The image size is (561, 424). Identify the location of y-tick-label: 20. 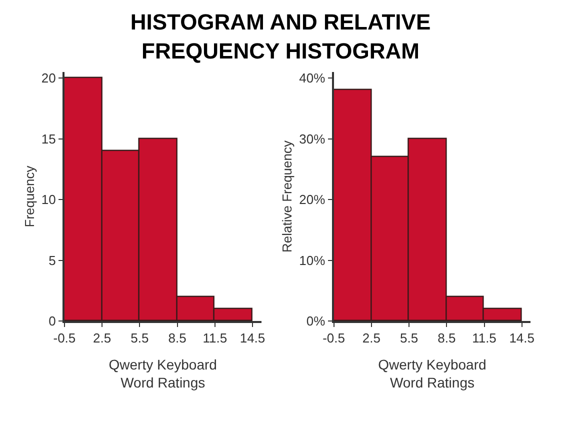
(48, 78).